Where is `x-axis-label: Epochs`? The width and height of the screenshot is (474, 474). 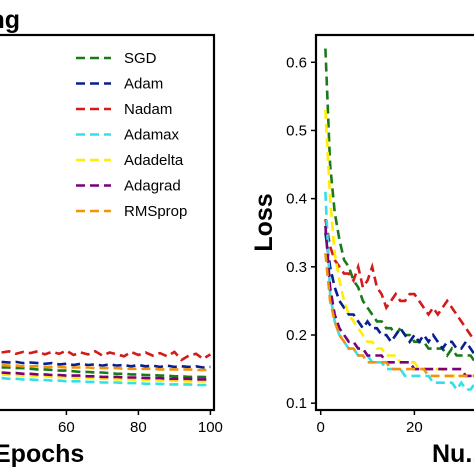
x-axis-label: Epochs is located at coordinates (42, 454).